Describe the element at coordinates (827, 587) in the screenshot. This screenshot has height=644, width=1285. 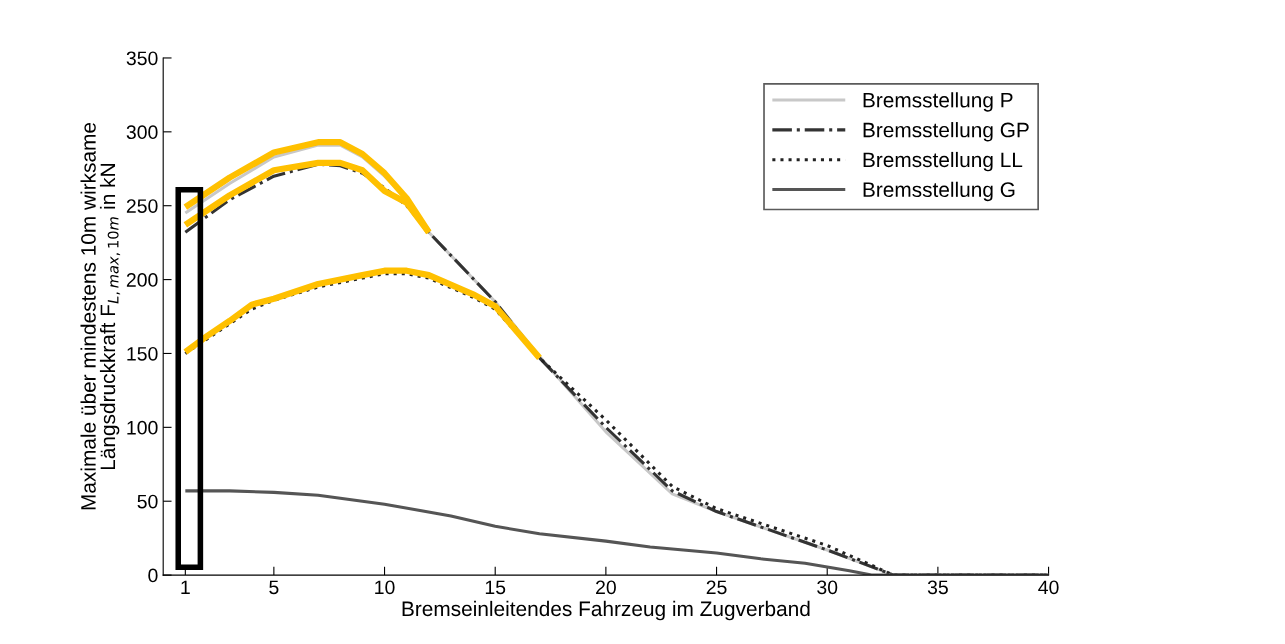
I see `x-tick-label: 30` at that location.